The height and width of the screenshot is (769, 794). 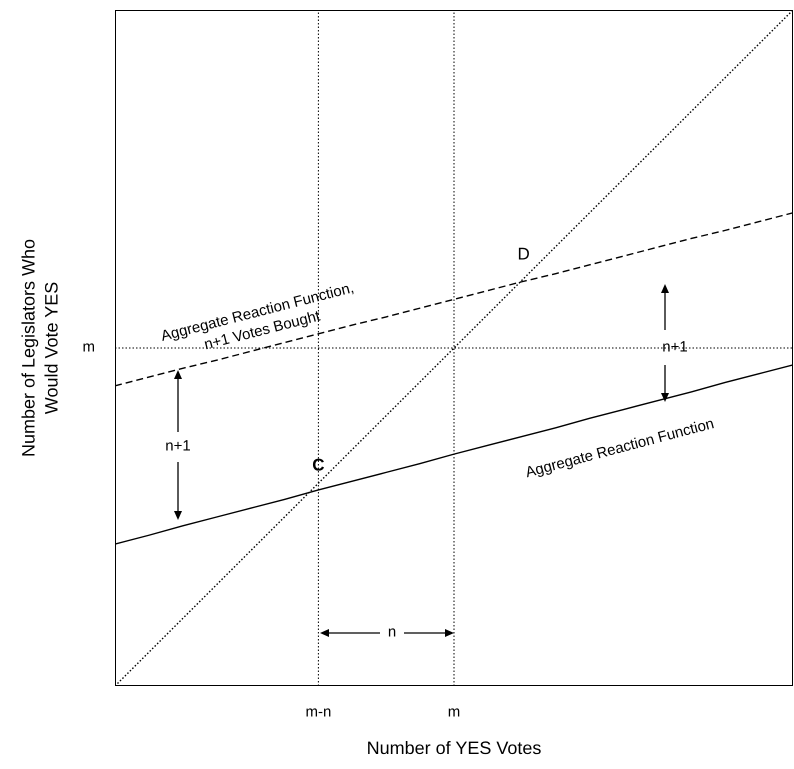 I want to click on annotation: D, so click(x=523, y=253).